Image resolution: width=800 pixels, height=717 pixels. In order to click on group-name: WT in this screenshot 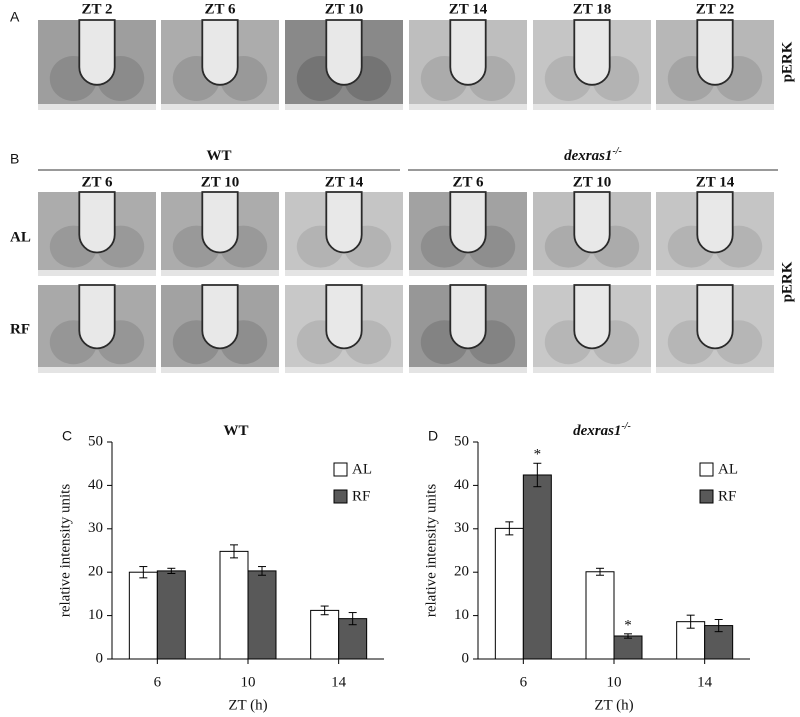, I will do `click(218, 156)`.